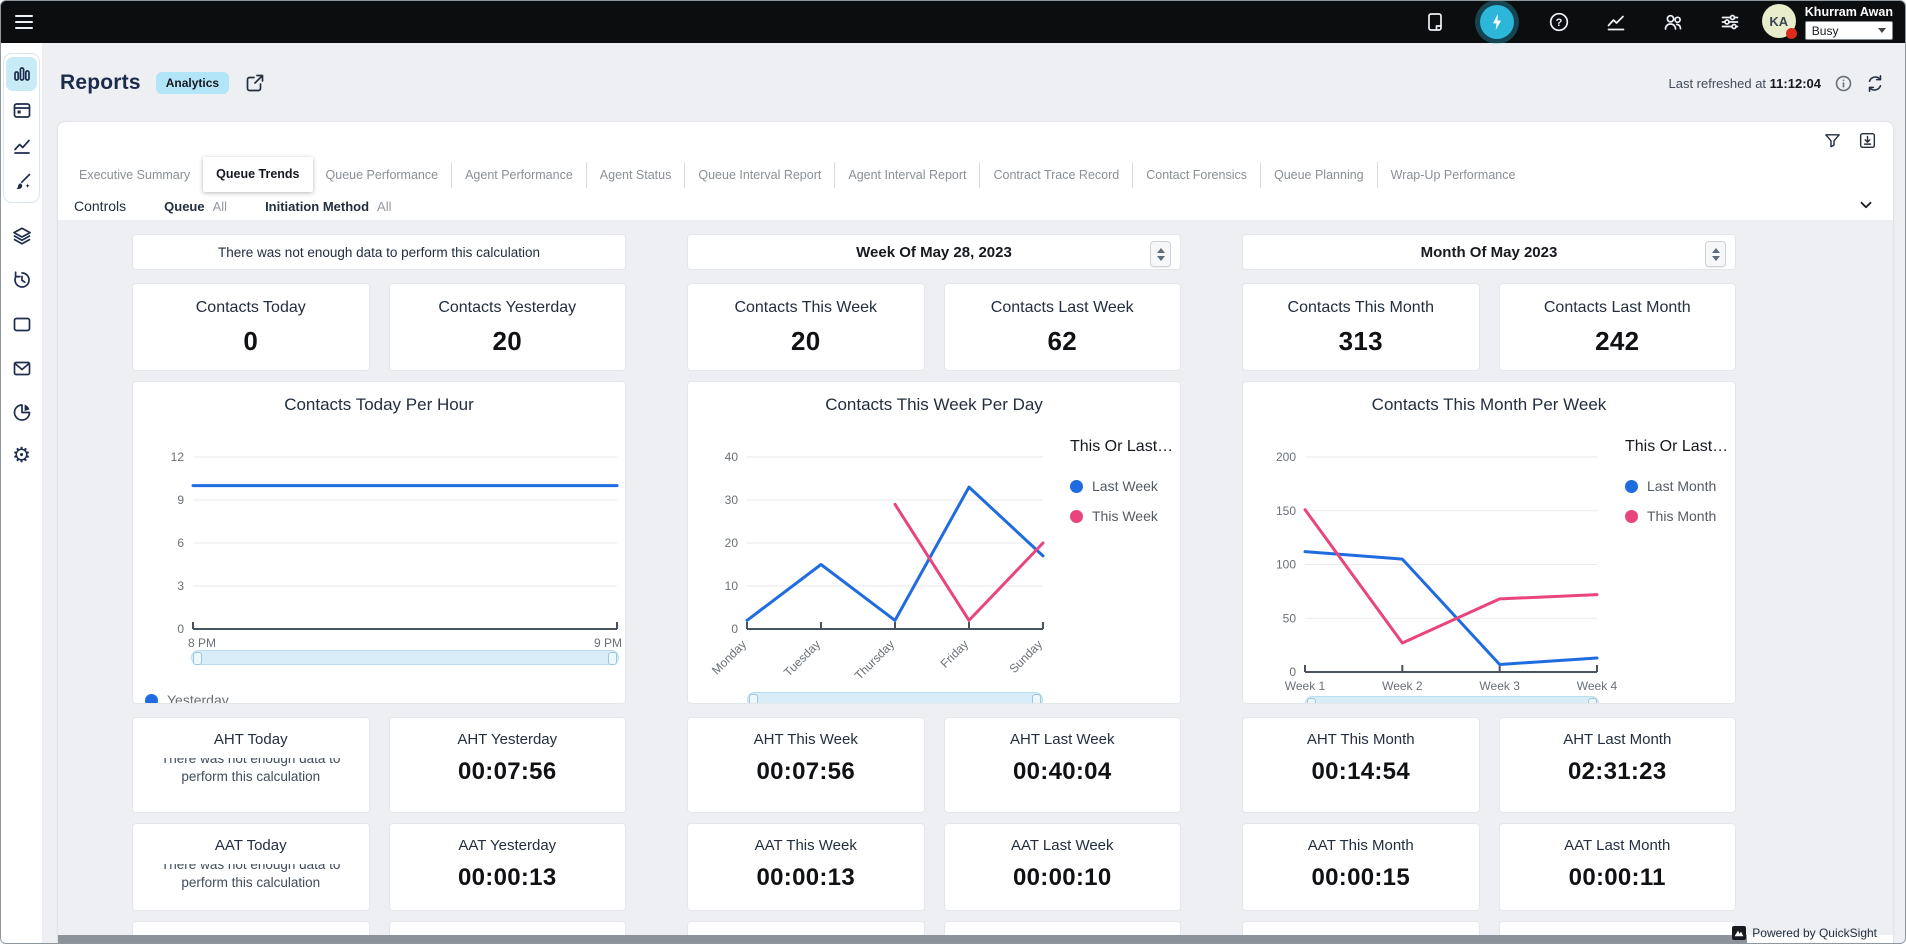  What do you see at coordinates (1125, 516) in the screenshot?
I see `legend-label: This Week` at bounding box center [1125, 516].